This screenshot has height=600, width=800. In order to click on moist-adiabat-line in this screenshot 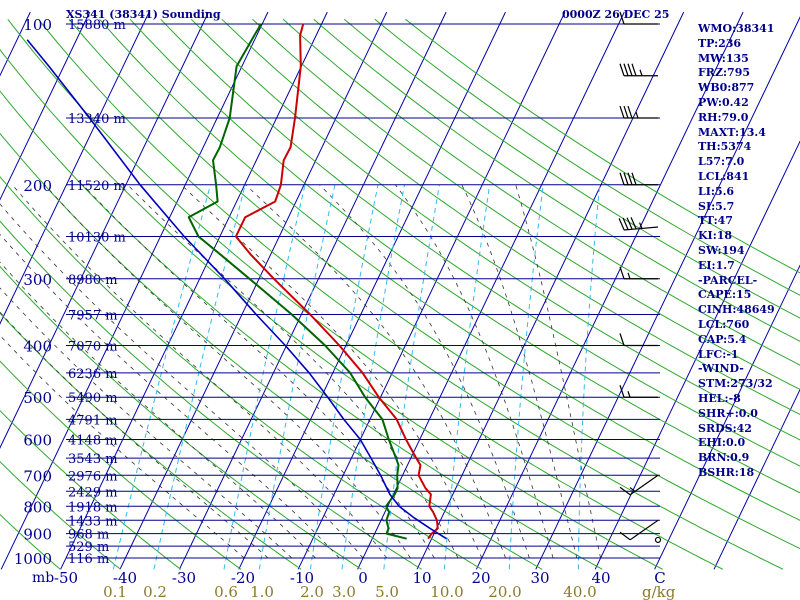, I will do `click(519, 371)`.